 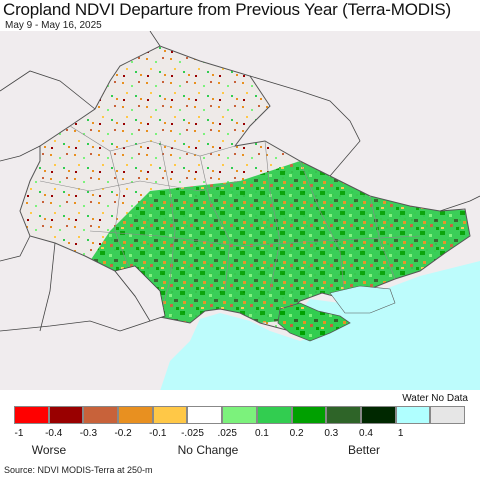 I want to click on legend-tick-label: .025, so click(x=227, y=433).